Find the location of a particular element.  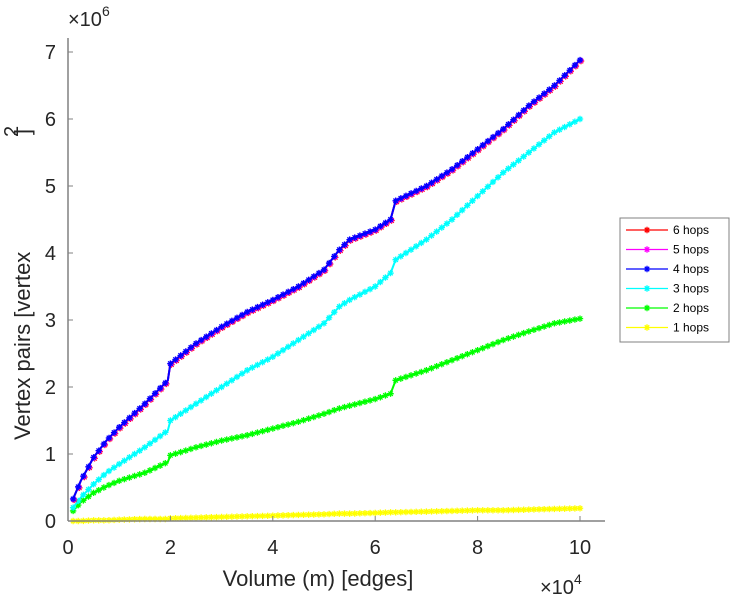

y-tick-label: 7 is located at coordinates (50, 53).